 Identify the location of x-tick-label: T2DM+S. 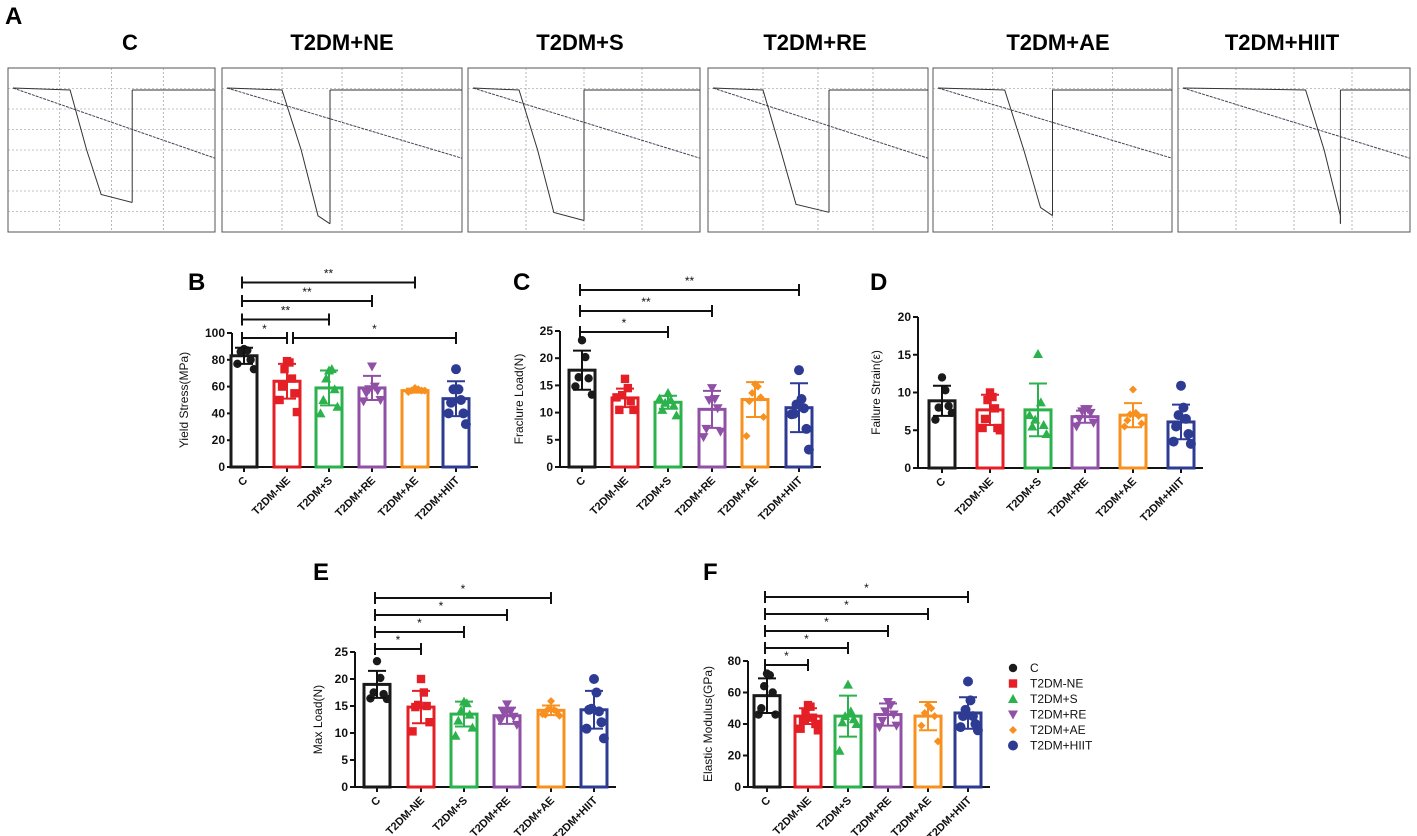
(834, 814).